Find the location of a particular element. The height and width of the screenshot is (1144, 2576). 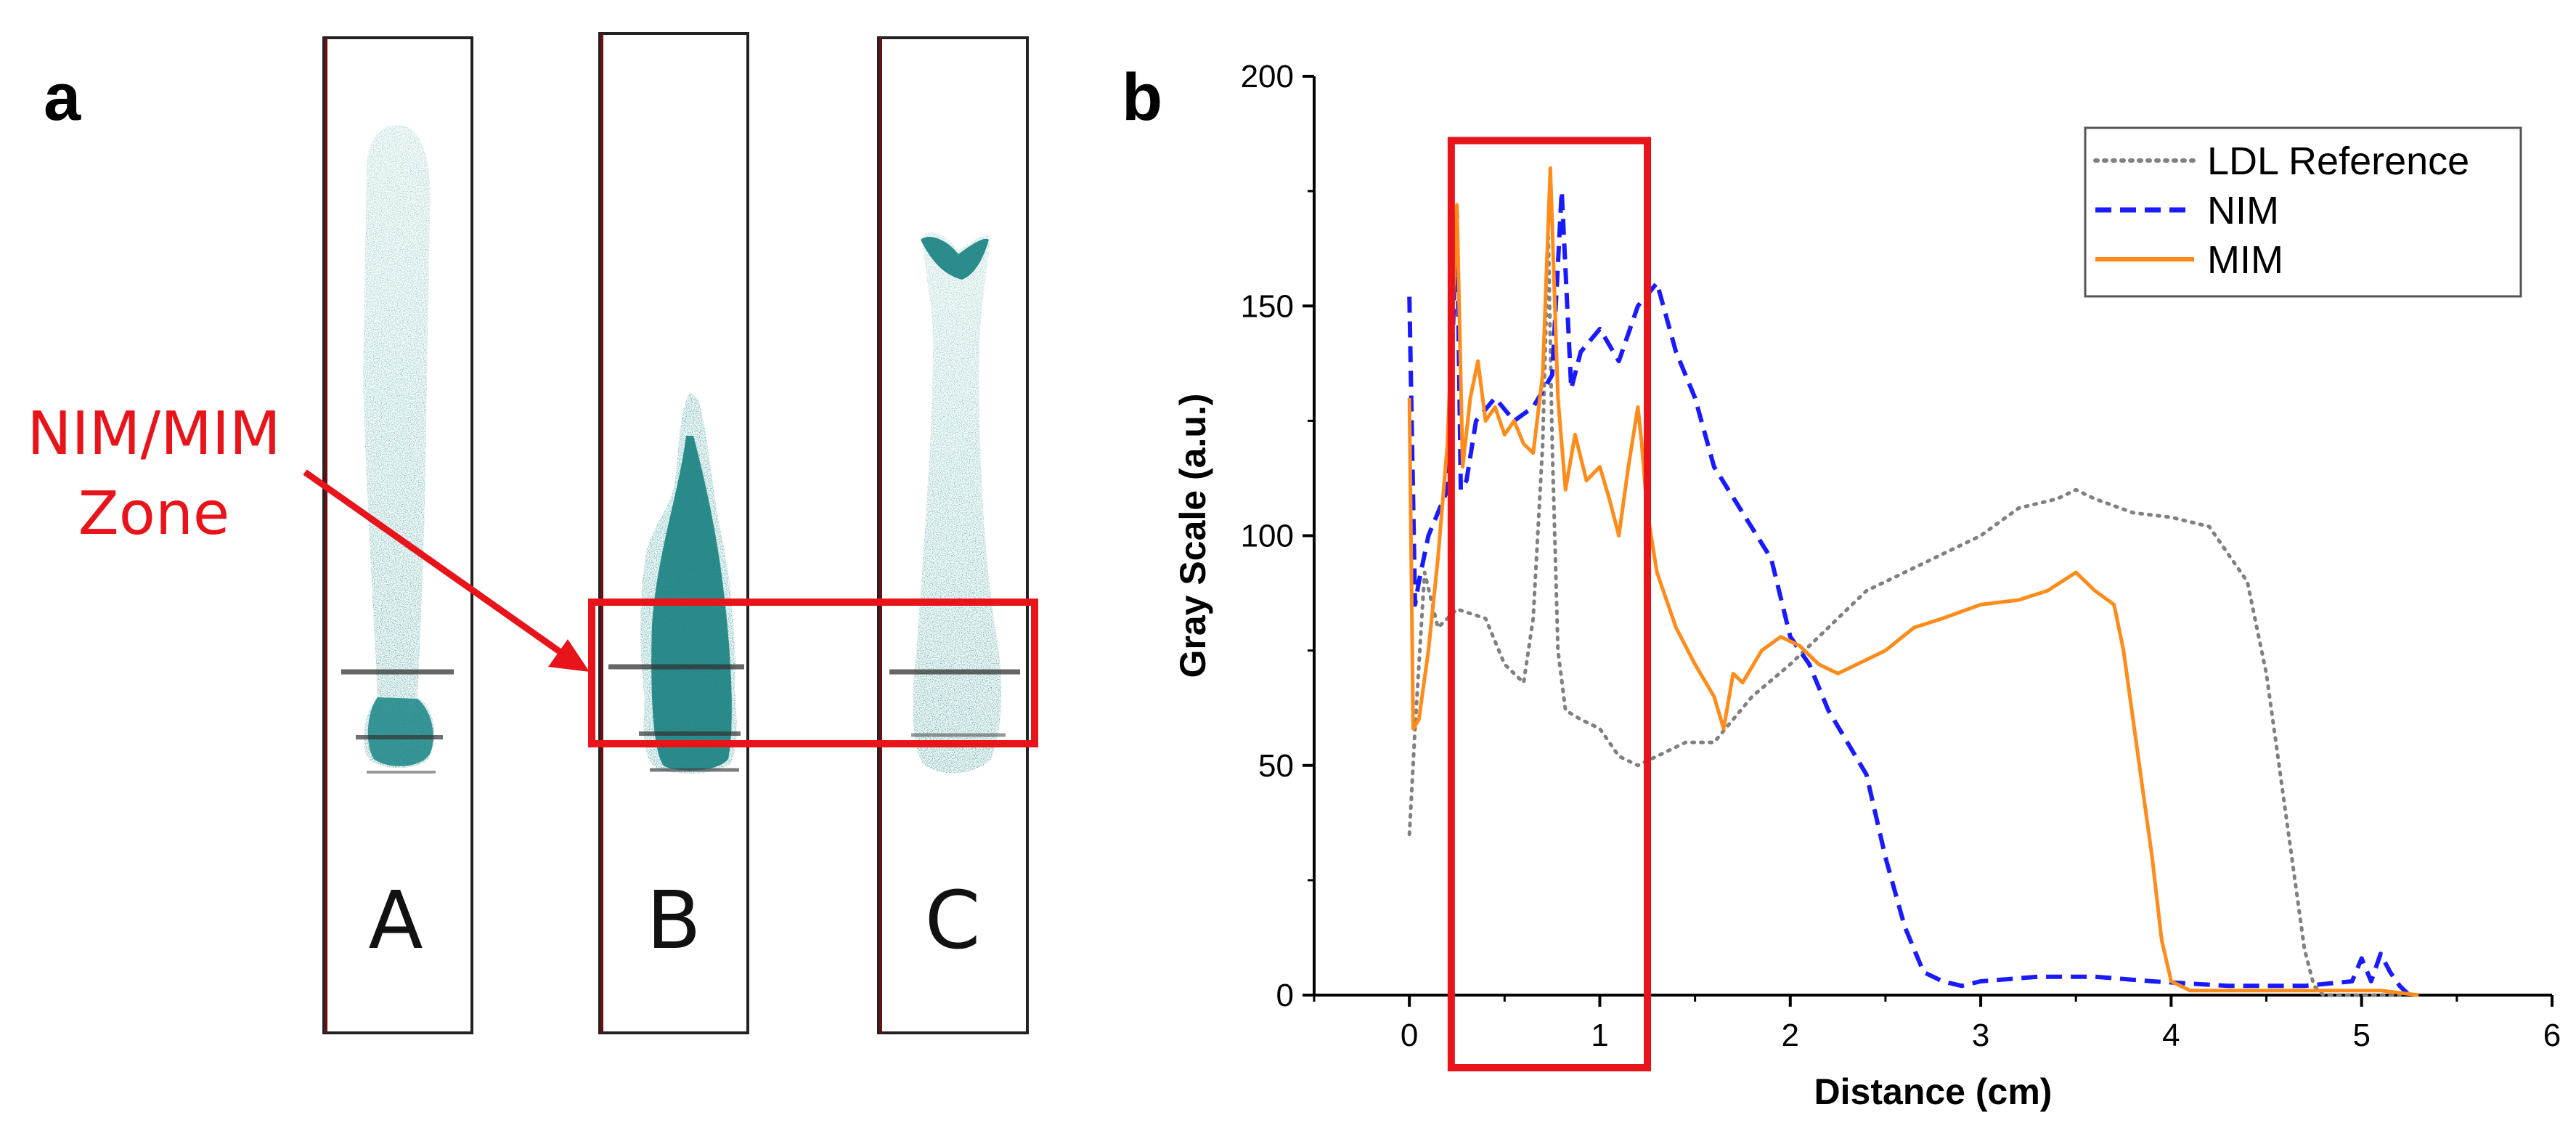

strip-c-stain-top is located at coordinates (955, 258).